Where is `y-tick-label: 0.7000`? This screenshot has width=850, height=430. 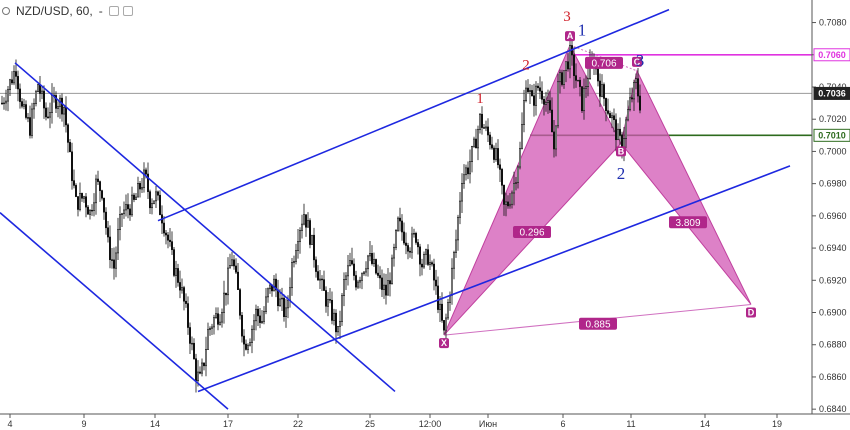
y-tick-label: 0.7000 is located at coordinates (833, 151).